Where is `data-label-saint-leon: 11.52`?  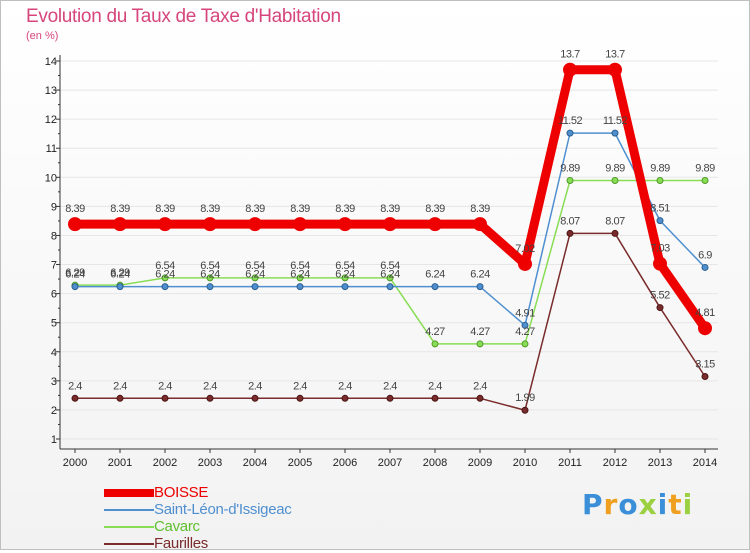 data-label-saint-leon: 11.52 is located at coordinates (615, 121).